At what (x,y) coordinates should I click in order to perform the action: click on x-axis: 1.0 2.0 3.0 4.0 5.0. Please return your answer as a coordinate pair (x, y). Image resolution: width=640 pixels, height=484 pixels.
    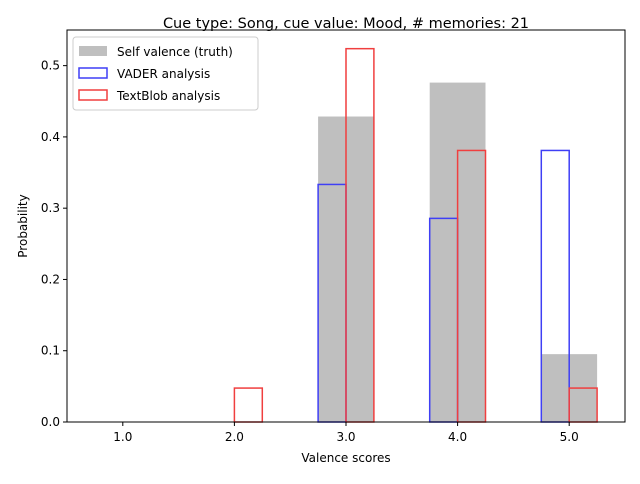
    Looking at the image, I should click on (346, 433).